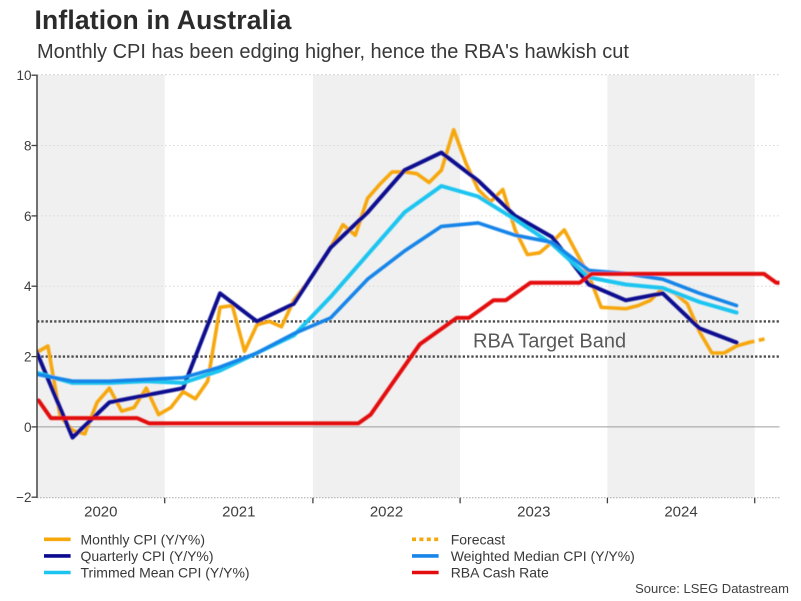 The image size is (801, 601). What do you see at coordinates (23, 497) in the screenshot?
I see `svg-text: −2` at bounding box center [23, 497].